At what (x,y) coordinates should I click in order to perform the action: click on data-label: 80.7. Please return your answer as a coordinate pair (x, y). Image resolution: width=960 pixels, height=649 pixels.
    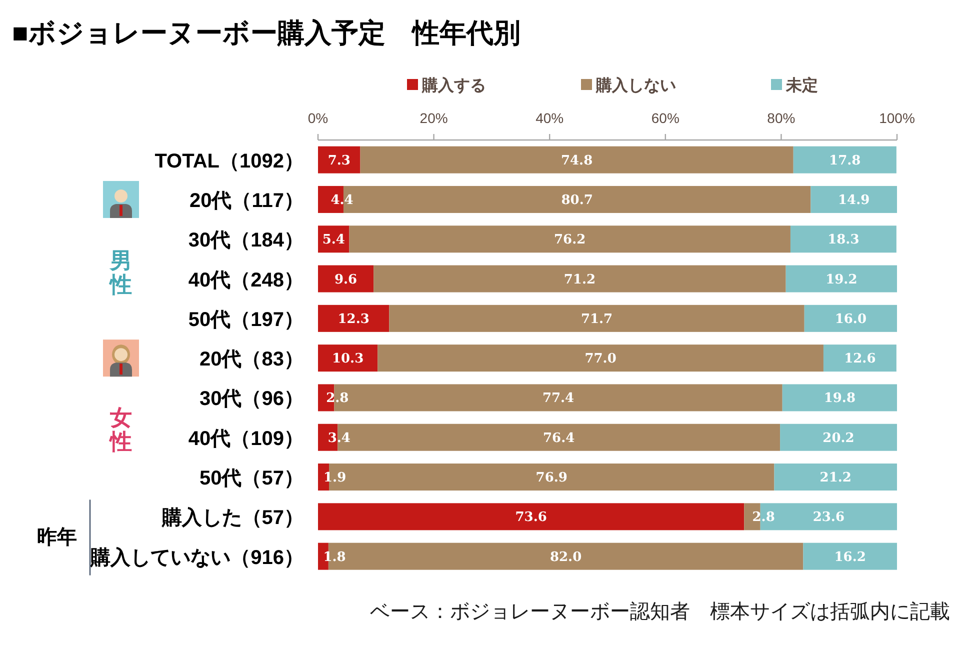
    Looking at the image, I should click on (577, 200).